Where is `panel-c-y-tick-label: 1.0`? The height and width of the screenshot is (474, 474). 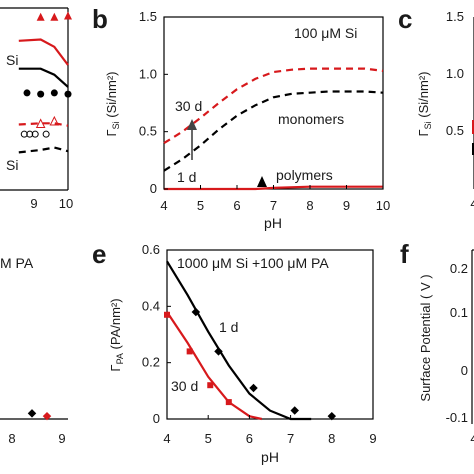 panel-c-y-tick-label: 1.0 is located at coordinates (455, 73).